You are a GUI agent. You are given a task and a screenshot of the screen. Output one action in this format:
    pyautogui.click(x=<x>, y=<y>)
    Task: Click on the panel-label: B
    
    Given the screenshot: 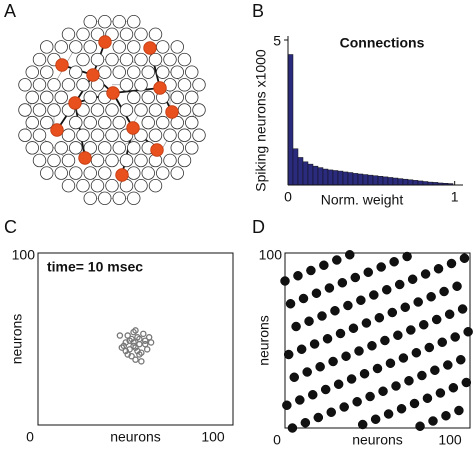 What is the action you would take?
    pyautogui.click(x=258, y=11)
    